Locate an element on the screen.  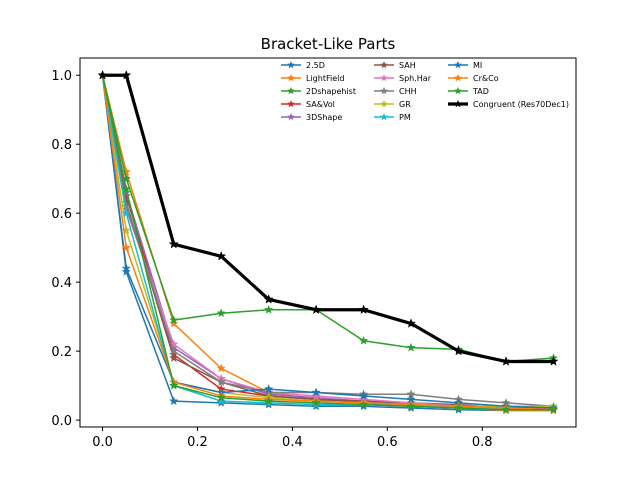
legend-label: GR is located at coordinates (405, 104).